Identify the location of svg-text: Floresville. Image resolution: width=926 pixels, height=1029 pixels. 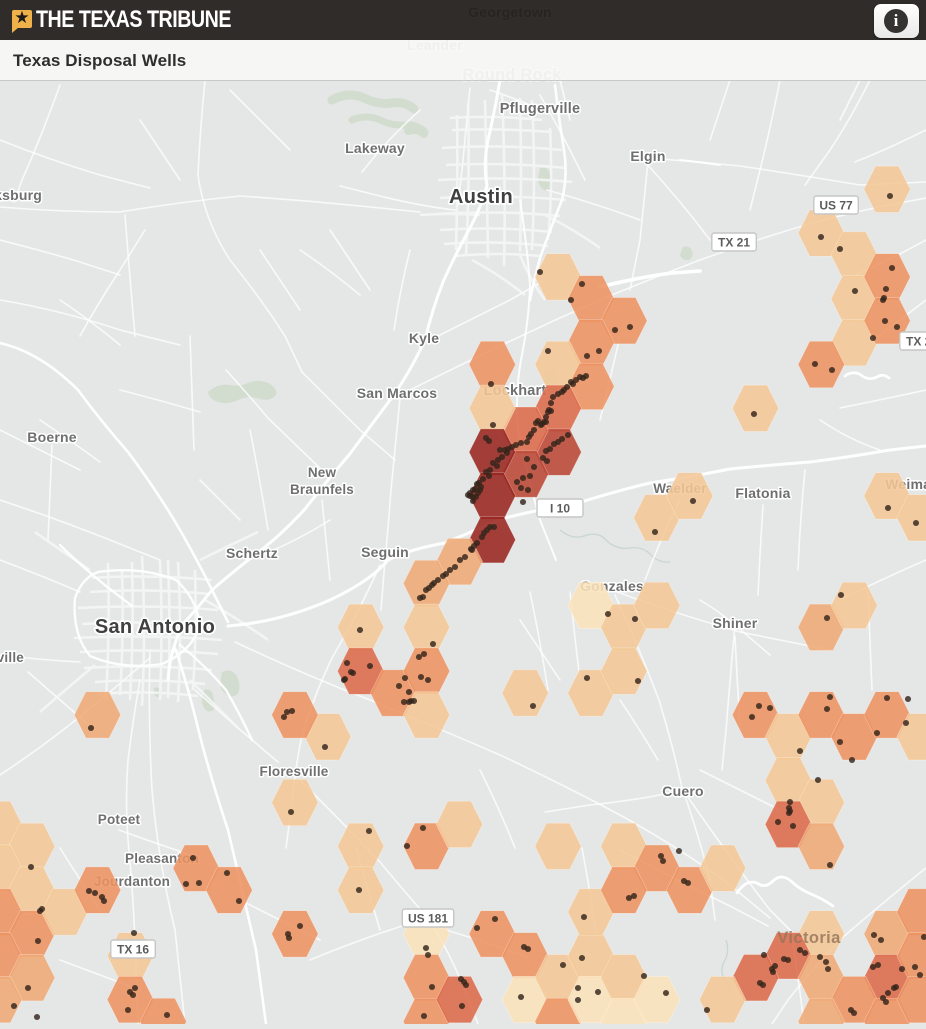
(294, 771).